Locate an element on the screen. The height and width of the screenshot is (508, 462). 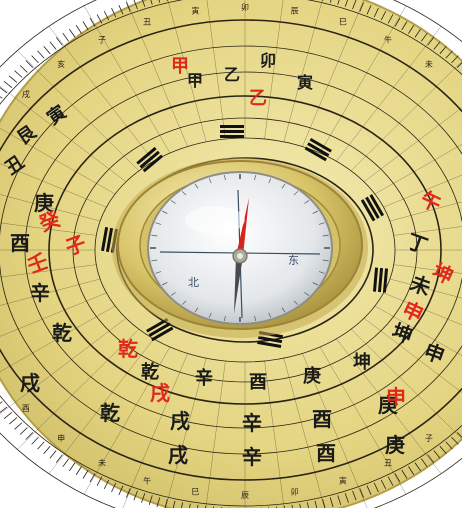
ring-filler-glyph: 酉 is located at coordinates (26, 408).